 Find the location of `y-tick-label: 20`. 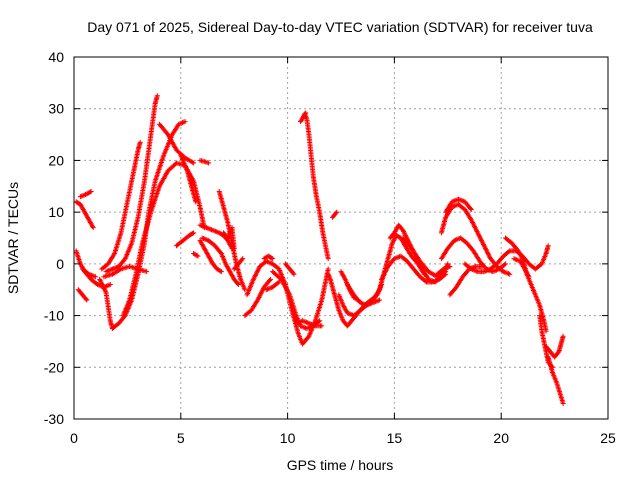

y-tick-label: 20 is located at coordinates (56, 160).